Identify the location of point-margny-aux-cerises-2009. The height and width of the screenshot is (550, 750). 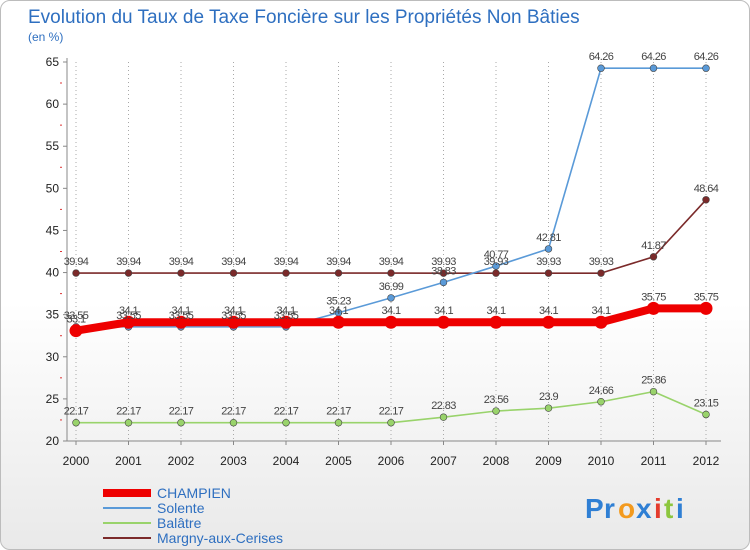
(548, 273).